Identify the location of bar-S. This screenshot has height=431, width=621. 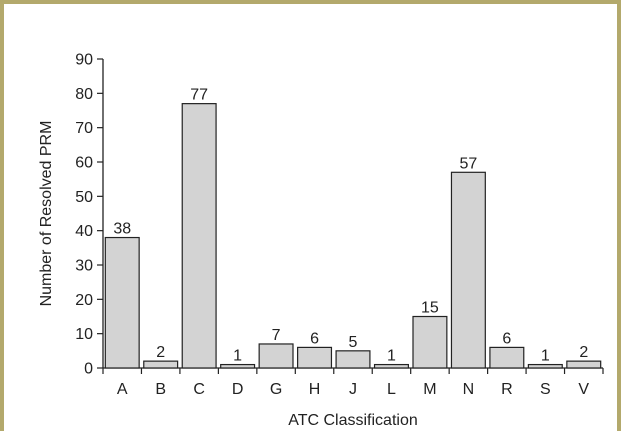
(545, 366).